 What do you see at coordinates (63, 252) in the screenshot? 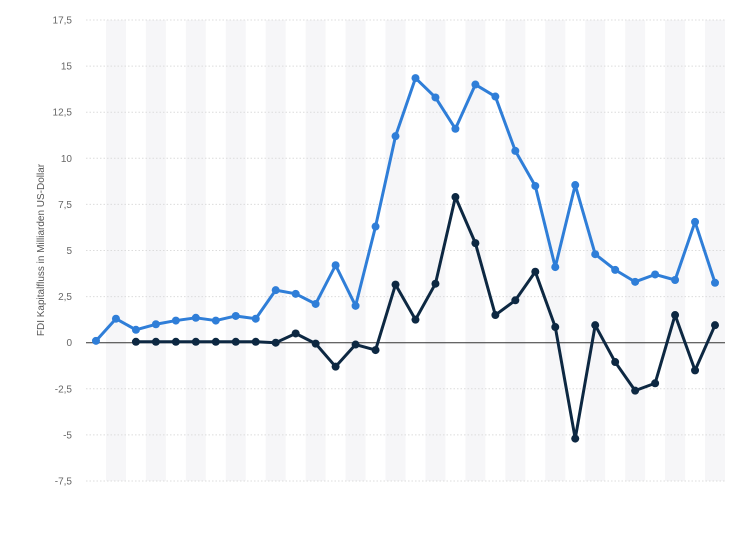
I see `y-axis-ticks: 17,5 15 12,5 10 7,5 5 2,5 0 -2,5 -5 -7,5` at bounding box center [63, 252].